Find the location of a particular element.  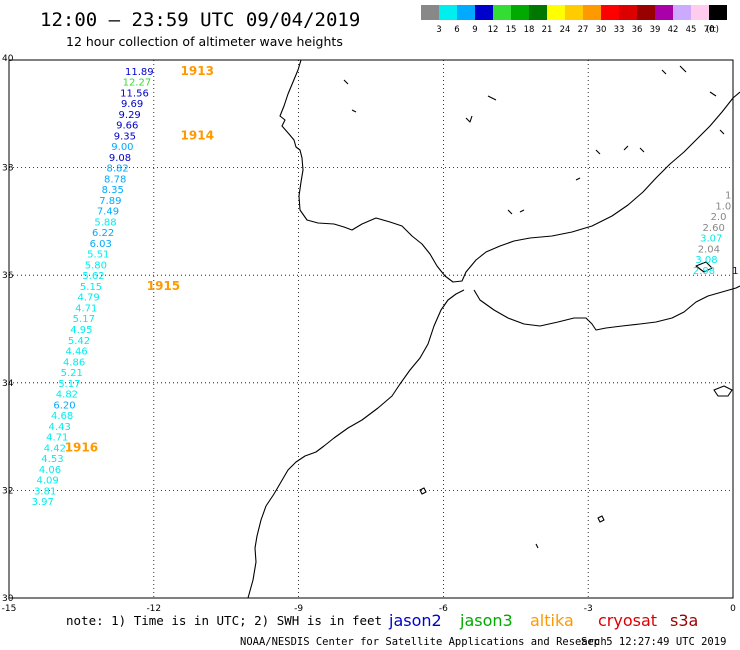

edge-track: 11.02.02.603.072.043.082.98 1 is located at coordinates (716, 234).